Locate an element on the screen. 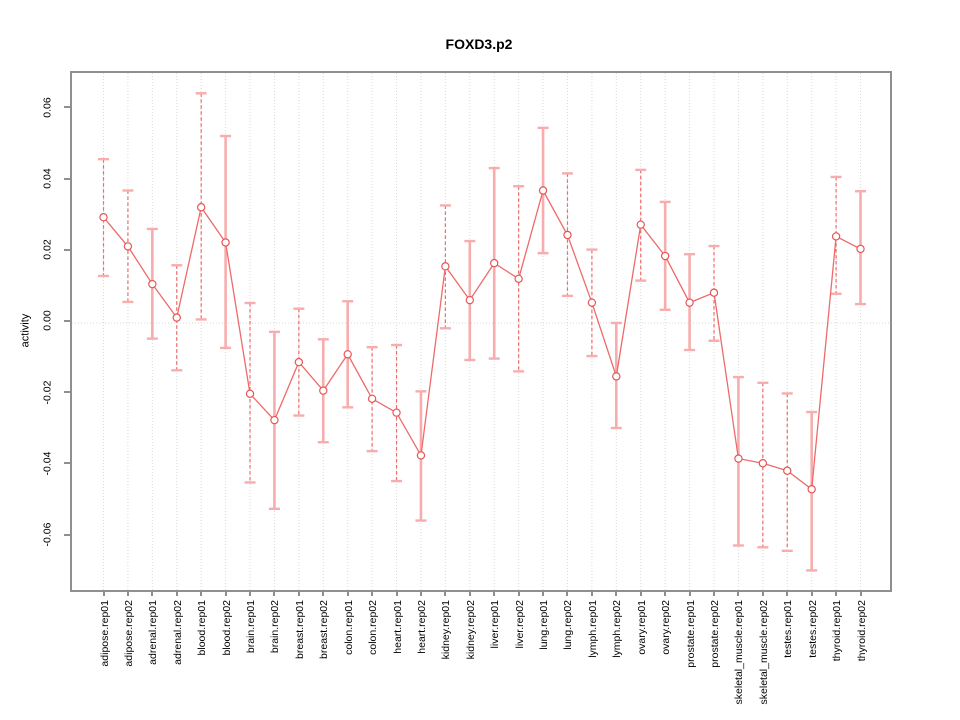 The width and height of the screenshot is (960, 720). x-tick-label: prostate.rep01 is located at coordinates (690, 634).